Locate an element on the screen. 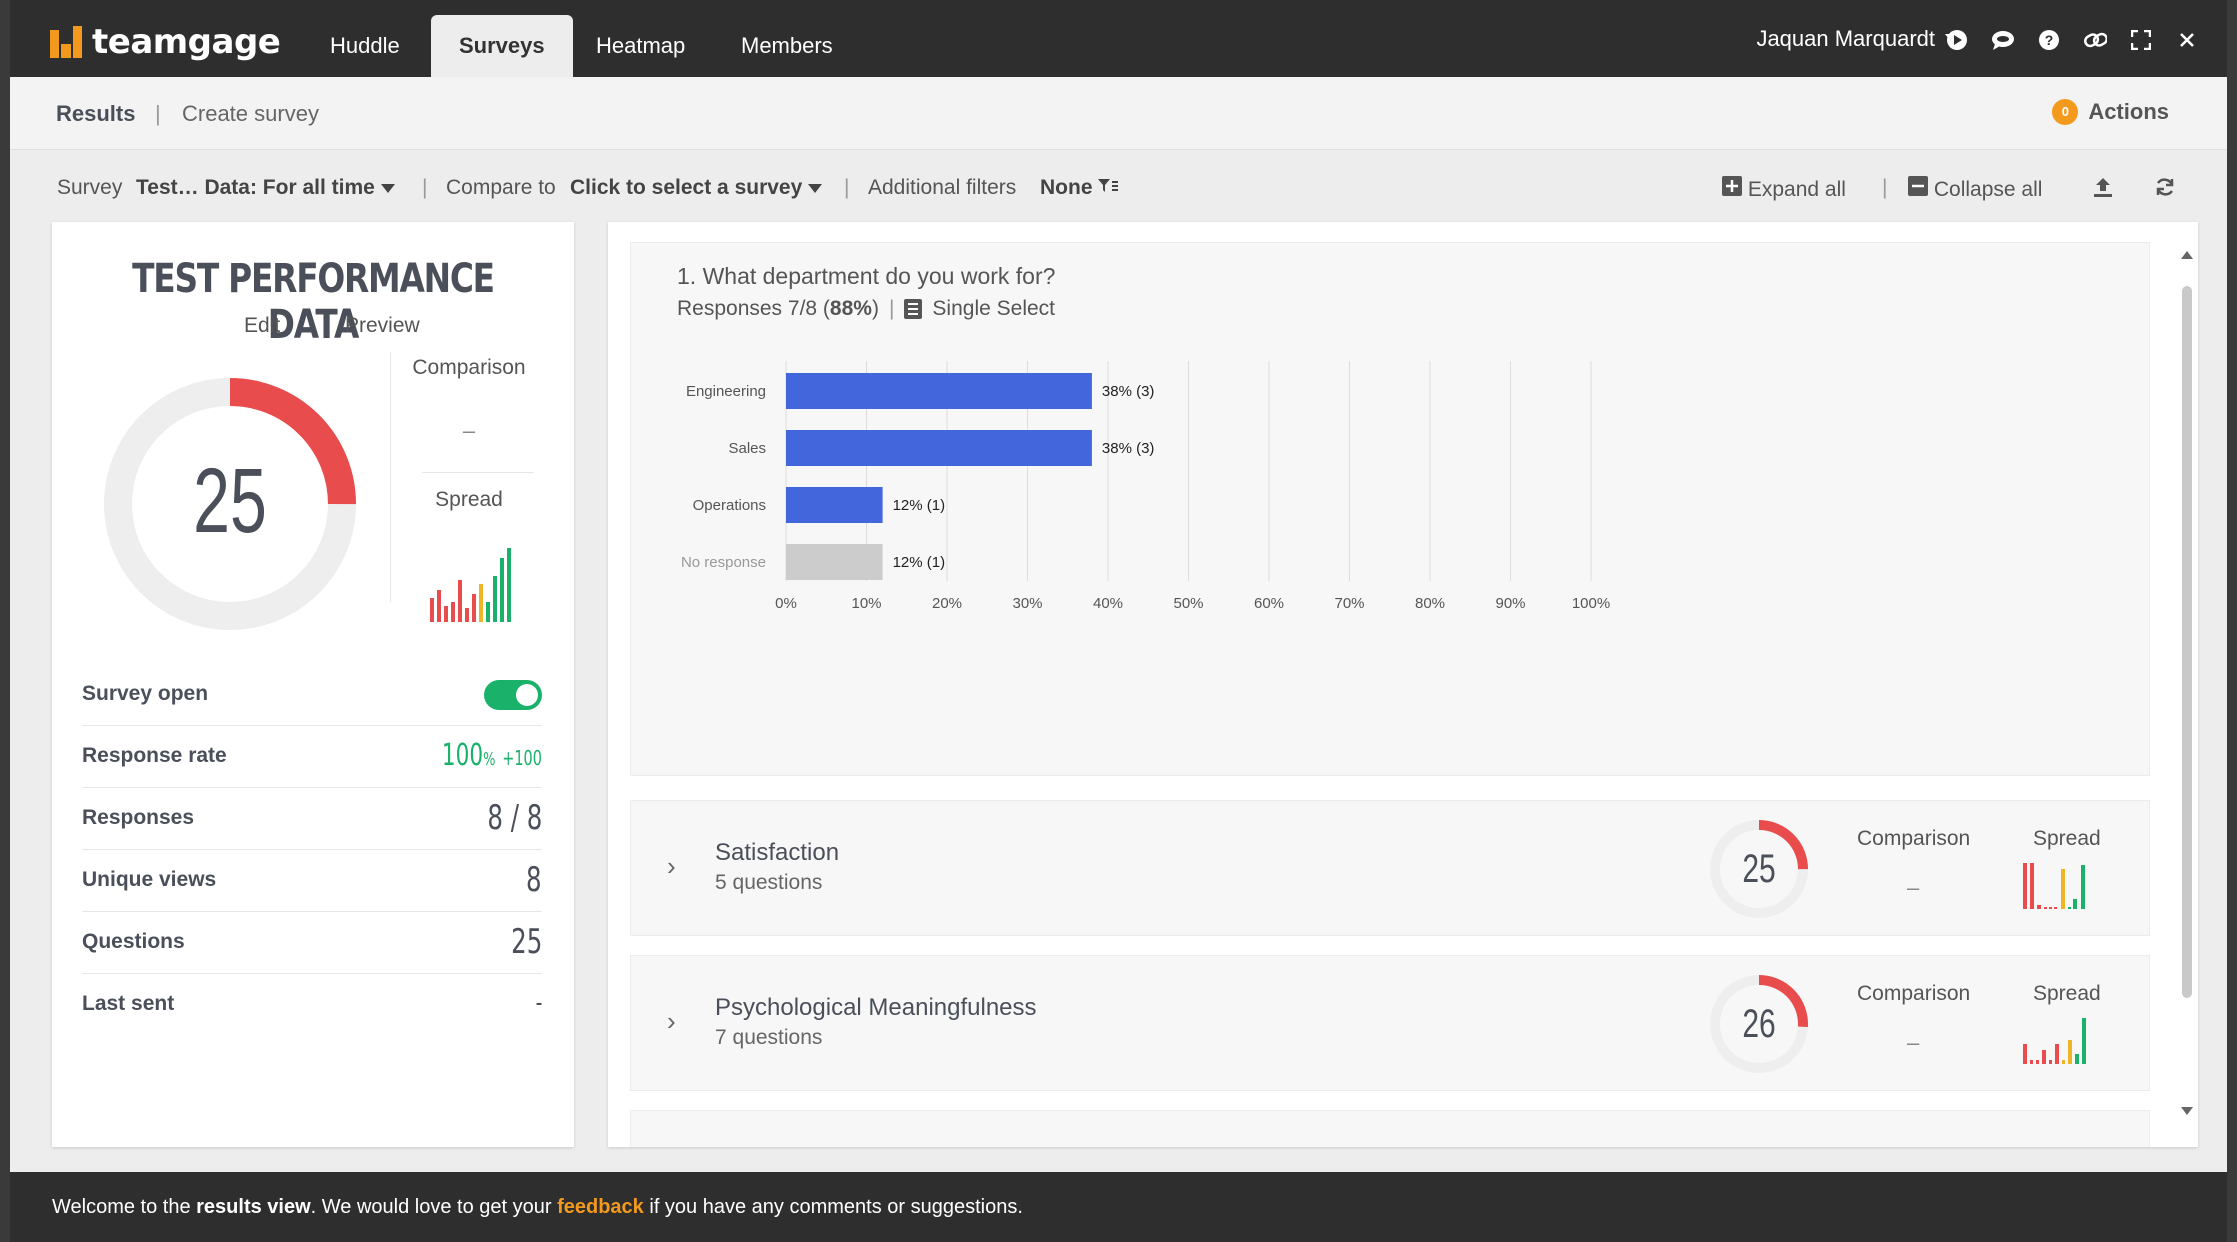 The height and width of the screenshot is (1242, 2237). refresh-icon is located at coordinates (2165, 187).